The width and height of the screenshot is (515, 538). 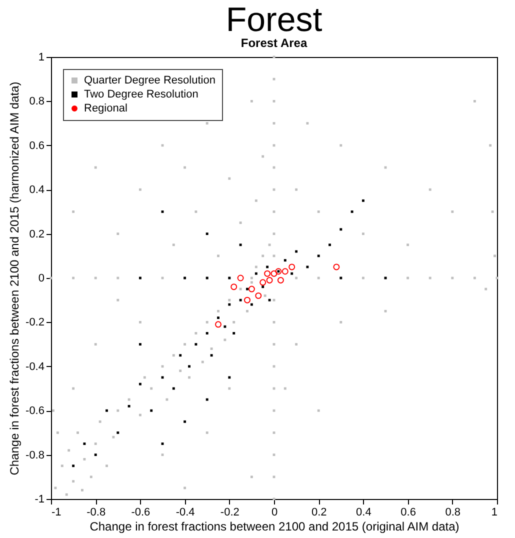 I want to click on x-tick-label: 0.2, so click(x=319, y=512).